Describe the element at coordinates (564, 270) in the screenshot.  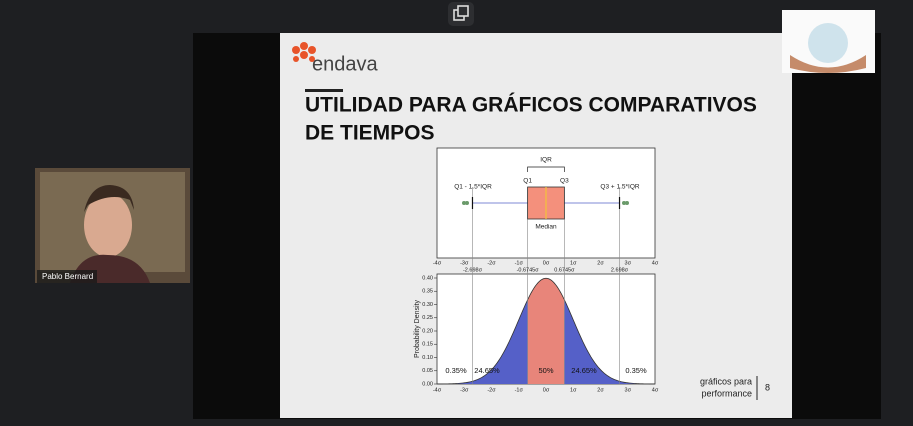
I see `sigma-mark: 0.6745σ` at that location.